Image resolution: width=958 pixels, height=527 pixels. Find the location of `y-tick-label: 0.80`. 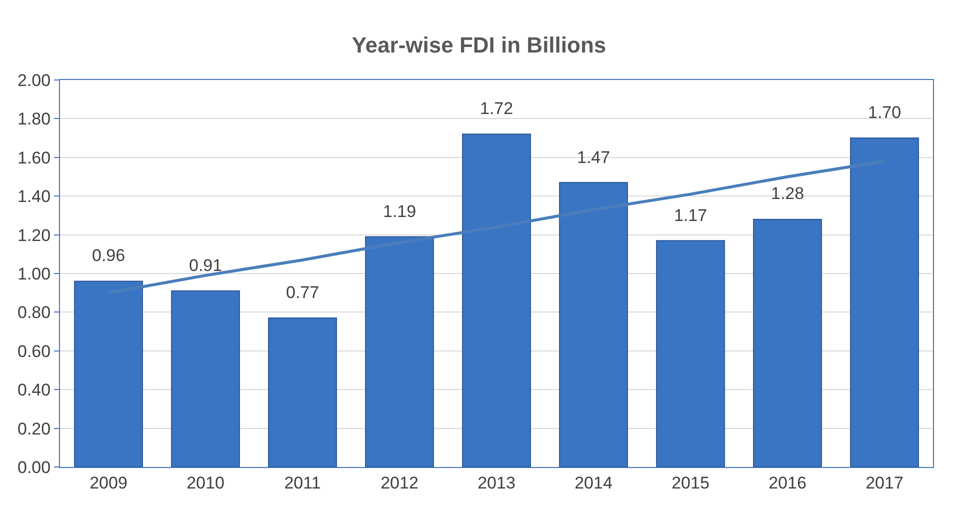

y-tick-label: 0.80 is located at coordinates (34, 312).